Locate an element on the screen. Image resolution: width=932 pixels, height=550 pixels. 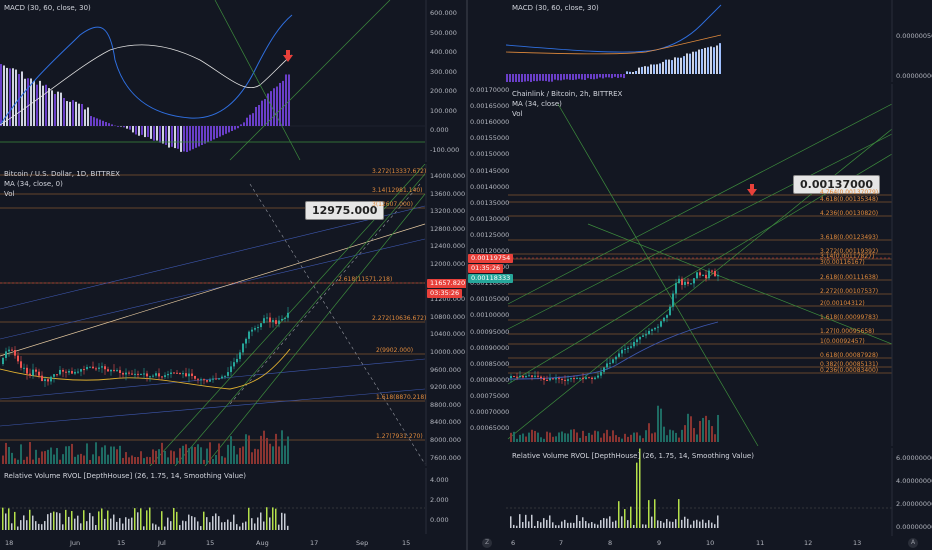
right-time-axis: 6 7 8 9 10 11 12 13 is located at coordinates (719, 543).